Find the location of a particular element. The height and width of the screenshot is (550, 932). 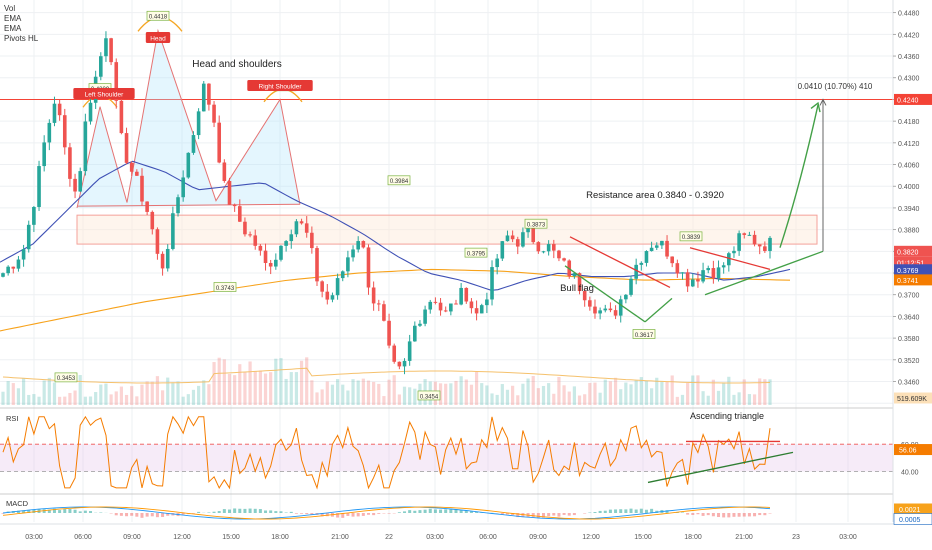

legend-ema-2: EMA is located at coordinates (13, 28).